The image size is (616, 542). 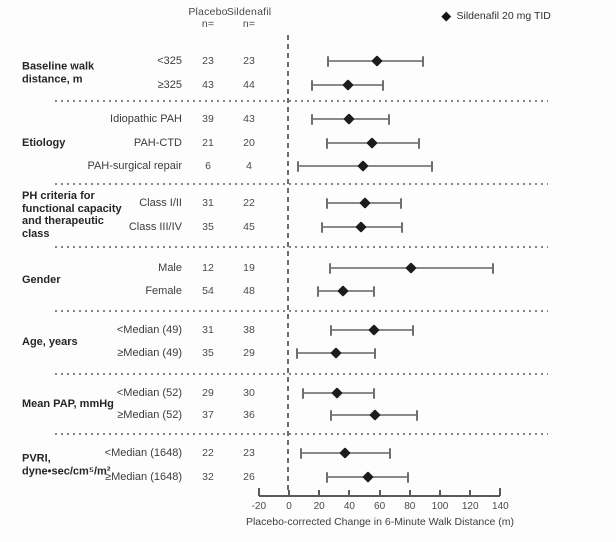 What do you see at coordinates (208, 85) in the screenshot?
I see `placebo-n-value: 43` at bounding box center [208, 85].